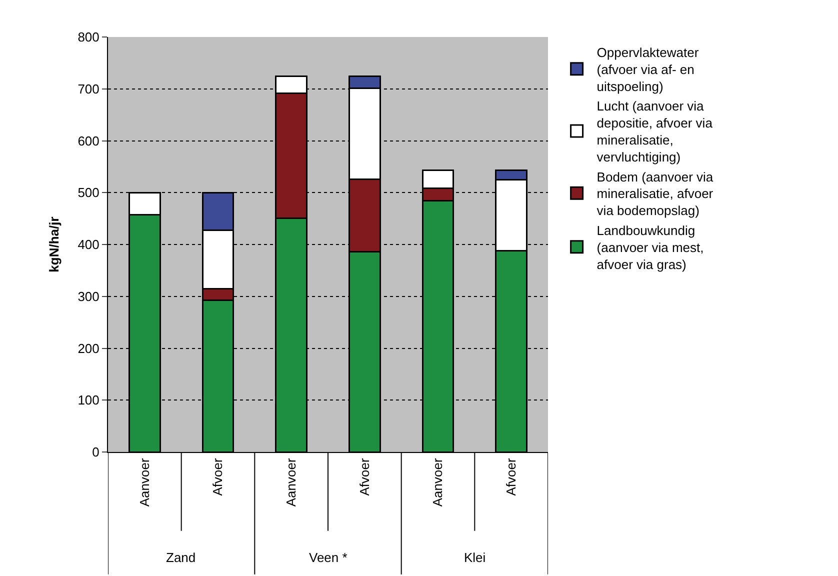  What do you see at coordinates (89, 400) in the screenshot?
I see `y-tick-label: 100` at bounding box center [89, 400].